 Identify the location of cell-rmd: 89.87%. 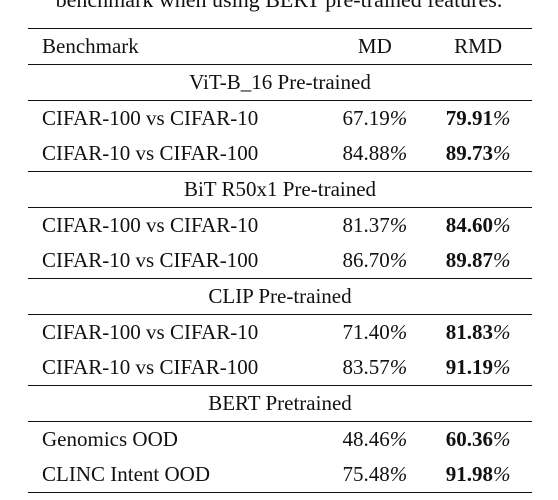
(478, 261).